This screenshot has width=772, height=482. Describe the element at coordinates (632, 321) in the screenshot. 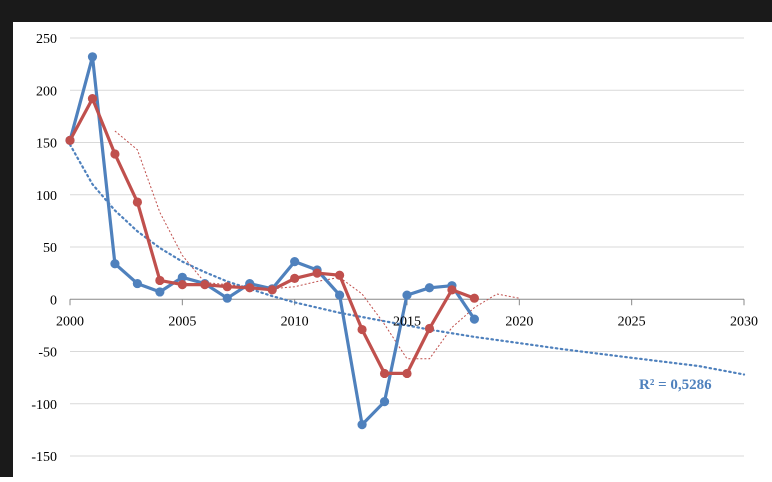

I see `x-tick-label: 2025` at that location.